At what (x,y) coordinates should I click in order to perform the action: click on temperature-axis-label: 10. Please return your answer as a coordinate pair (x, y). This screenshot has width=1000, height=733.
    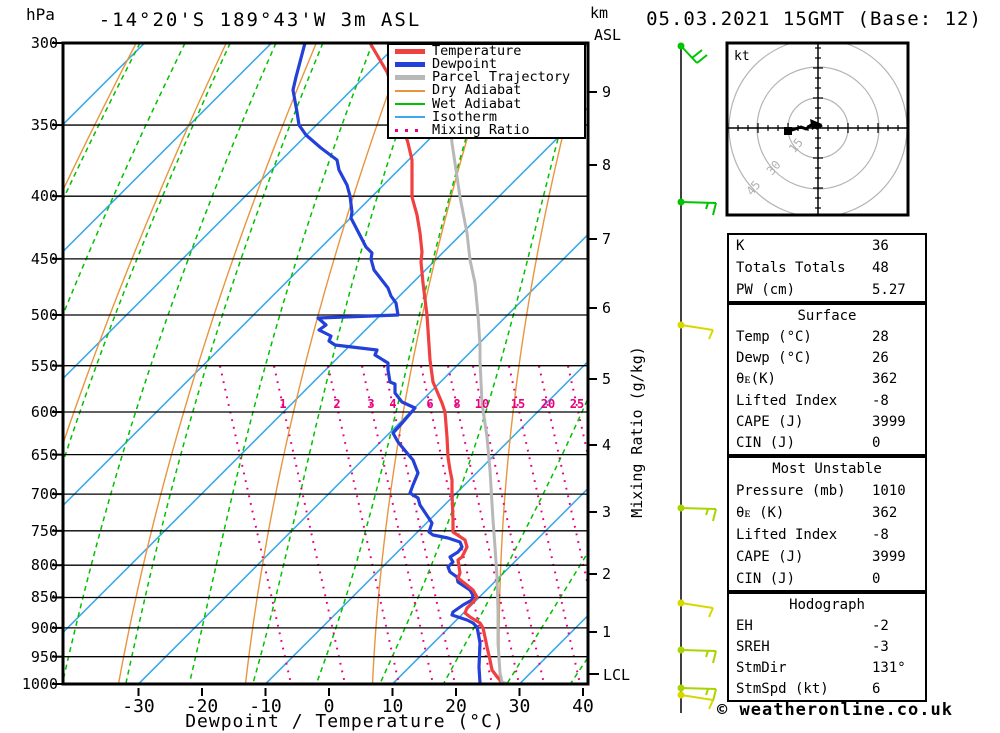
    Looking at the image, I should click on (392, 706).